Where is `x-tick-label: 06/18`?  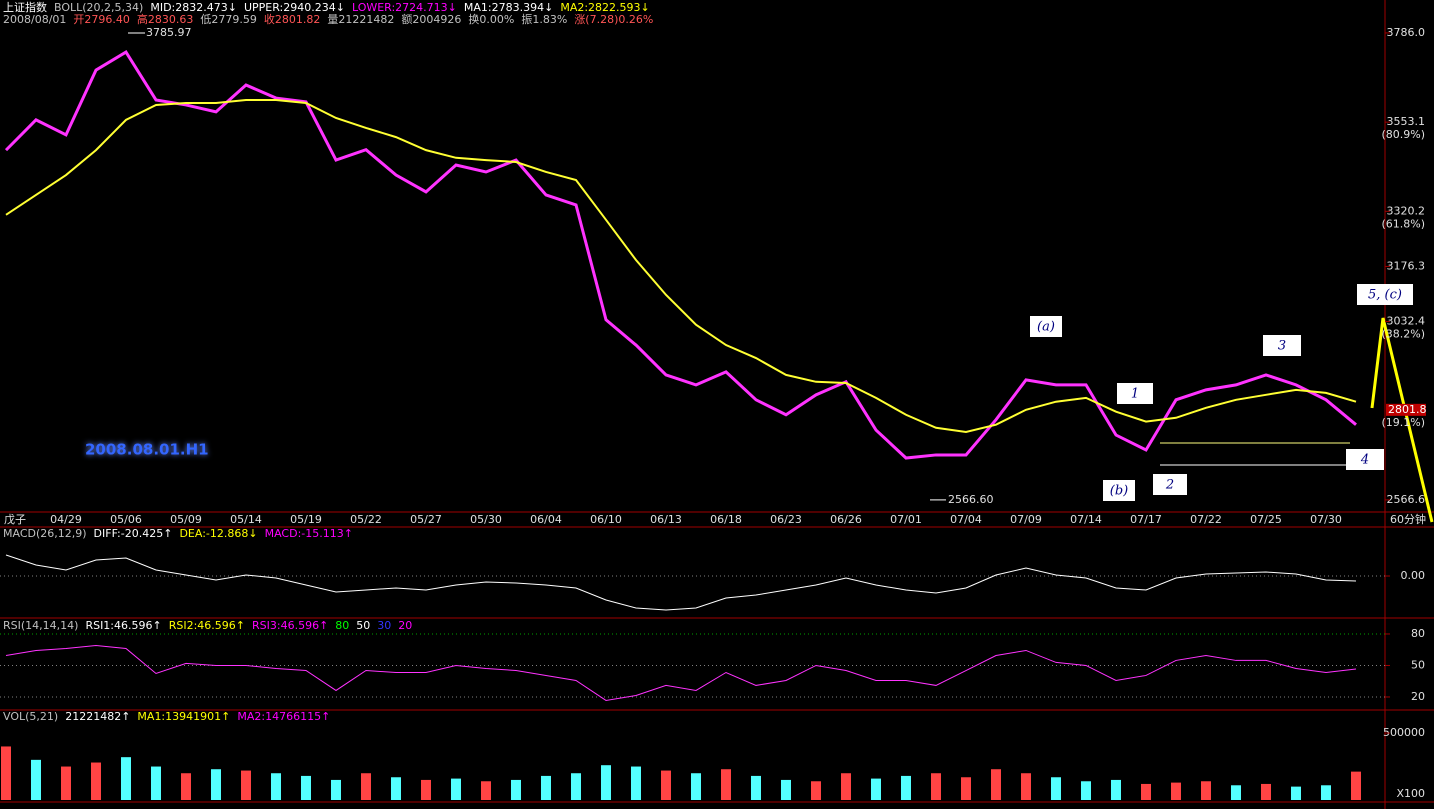
x-tick-label: 06/18 is located at coordinates (726, 519).